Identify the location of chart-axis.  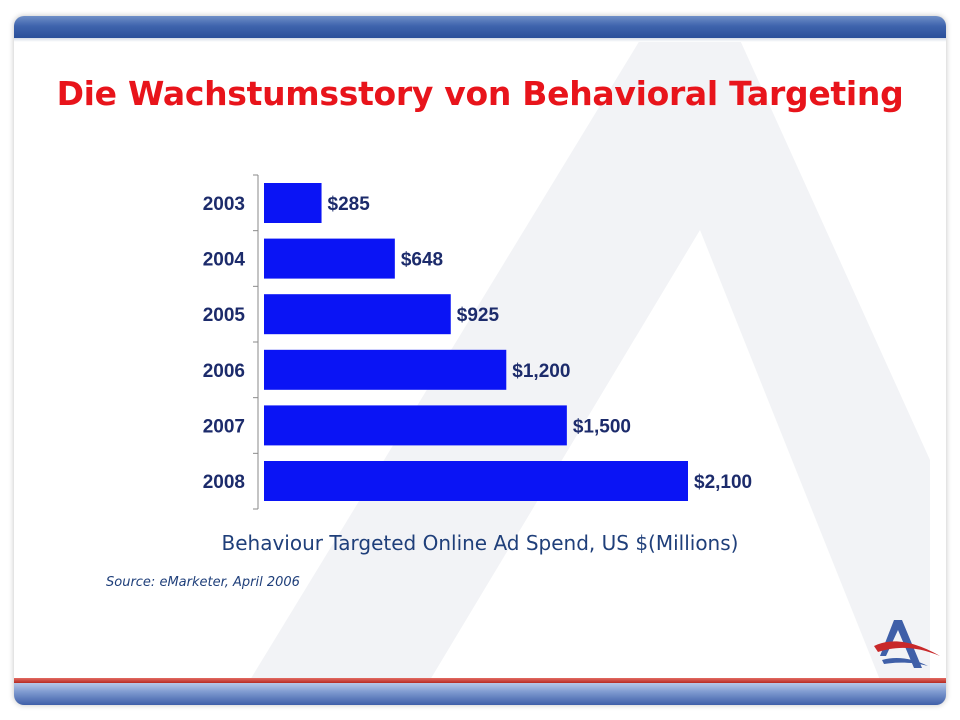
(256, 342).